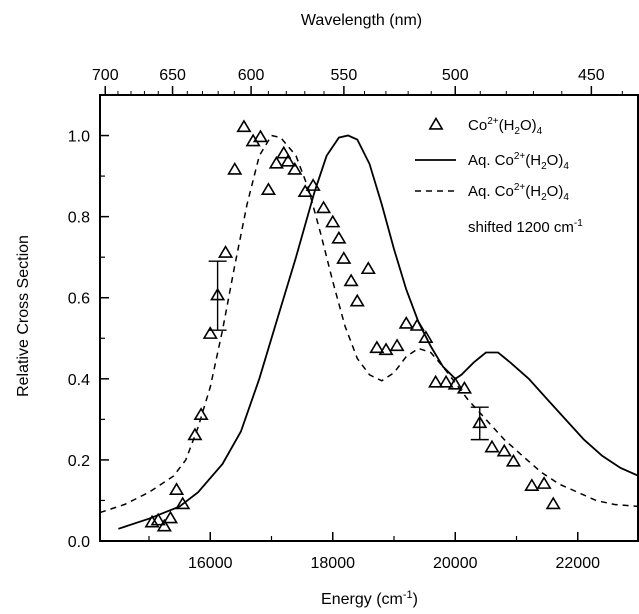  I want to click on top-tick-label: 450, so click(591, 75).